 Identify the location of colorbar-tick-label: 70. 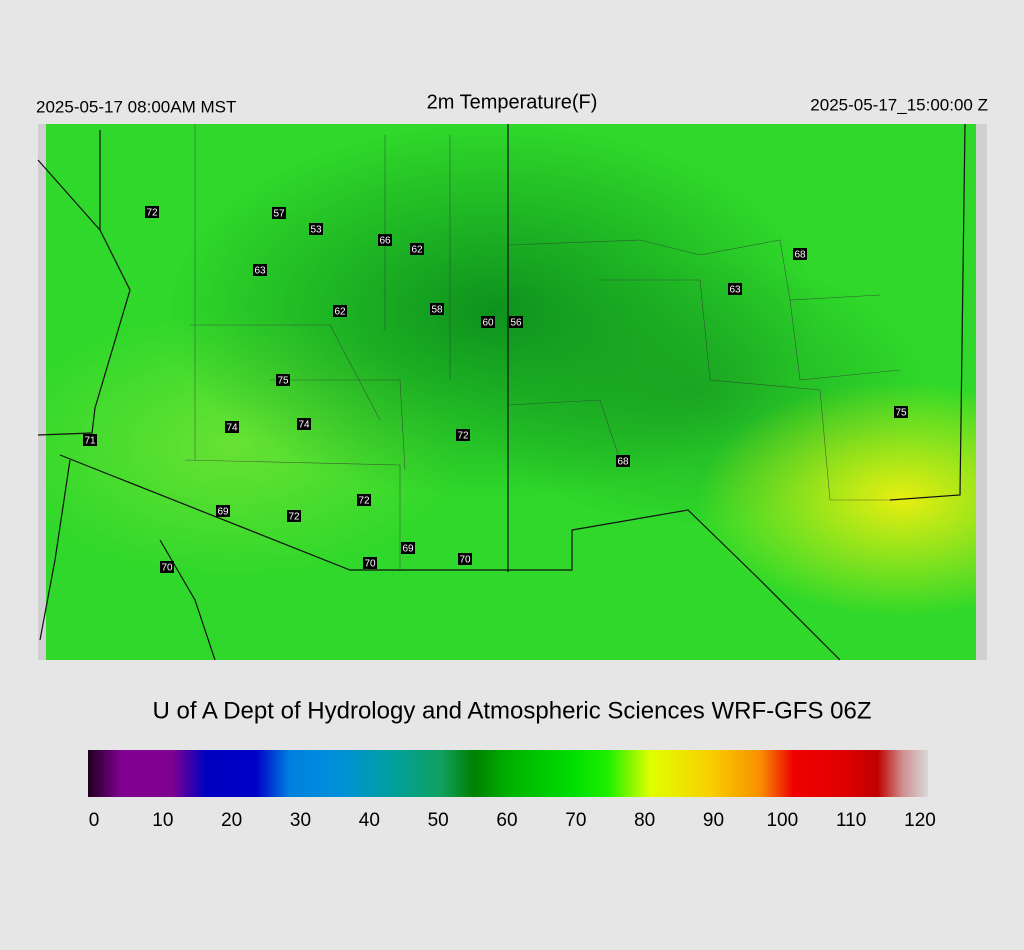
(575, 820).